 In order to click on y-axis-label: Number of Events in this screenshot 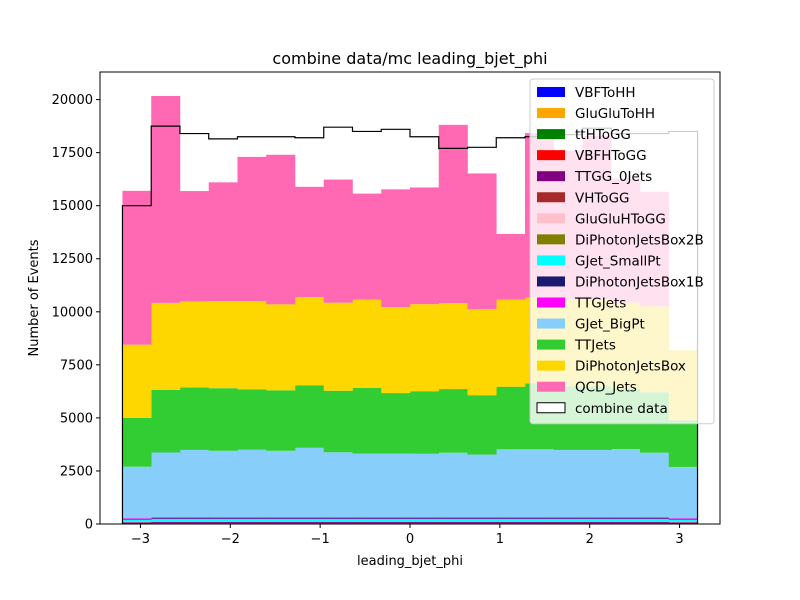, I will do `click(34, 297)`.